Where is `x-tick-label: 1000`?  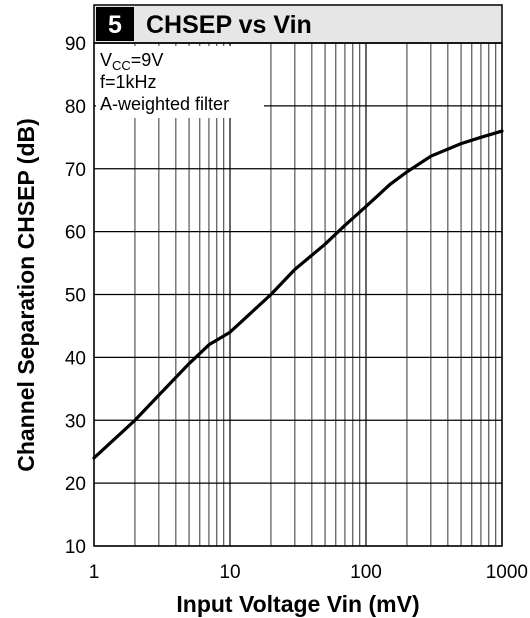 x-tick-label: 1000 is located at coordinates (507, 572).